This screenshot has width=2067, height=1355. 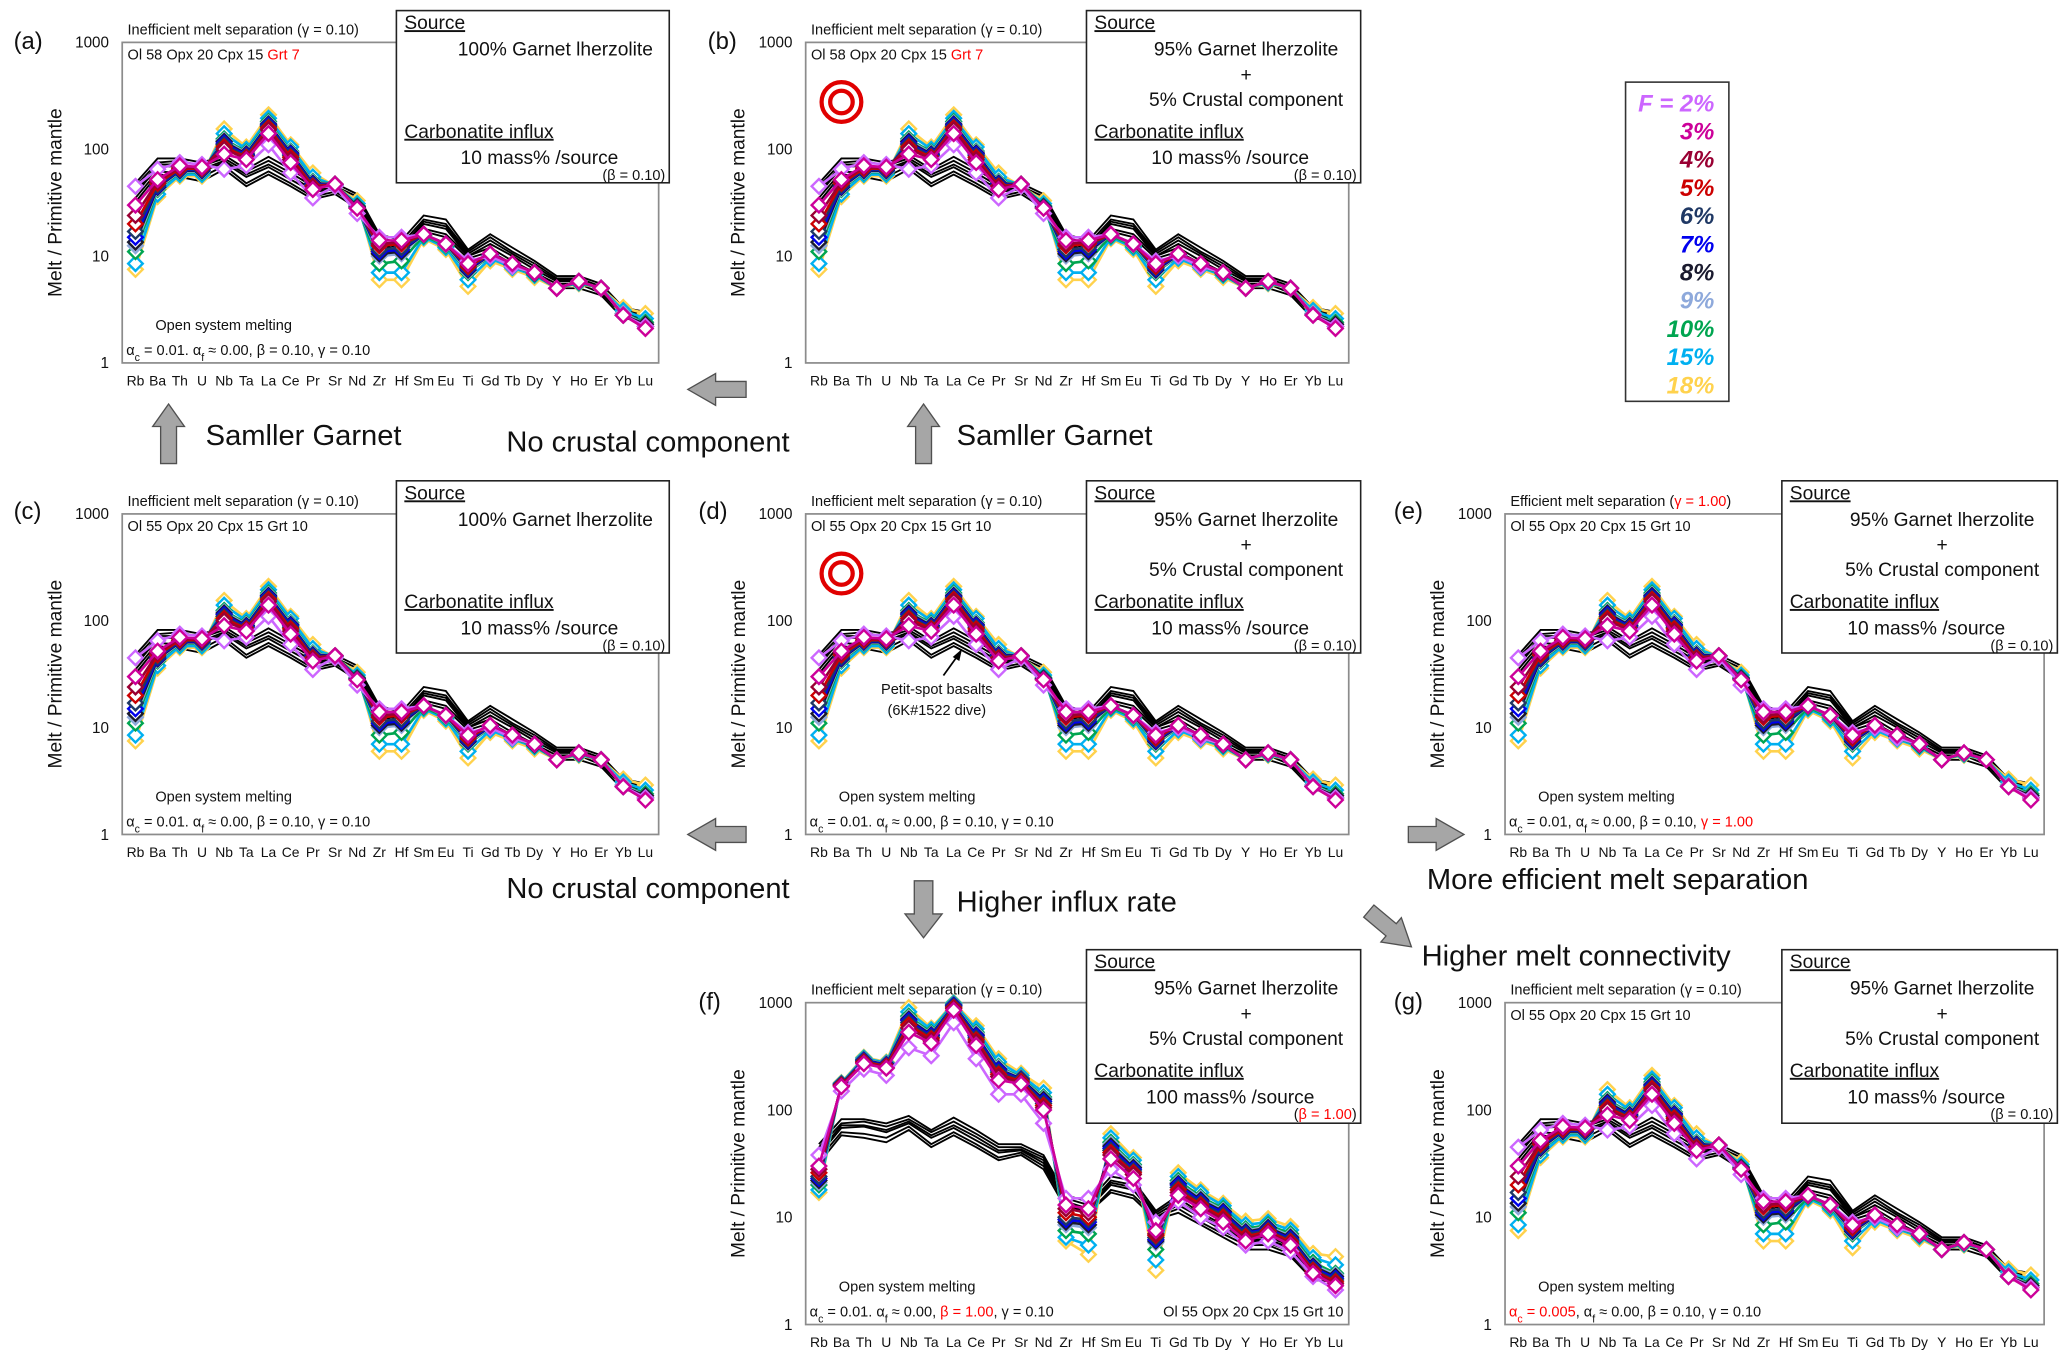 I want to click on panel-label: (e), so click(x=1408, y=511).